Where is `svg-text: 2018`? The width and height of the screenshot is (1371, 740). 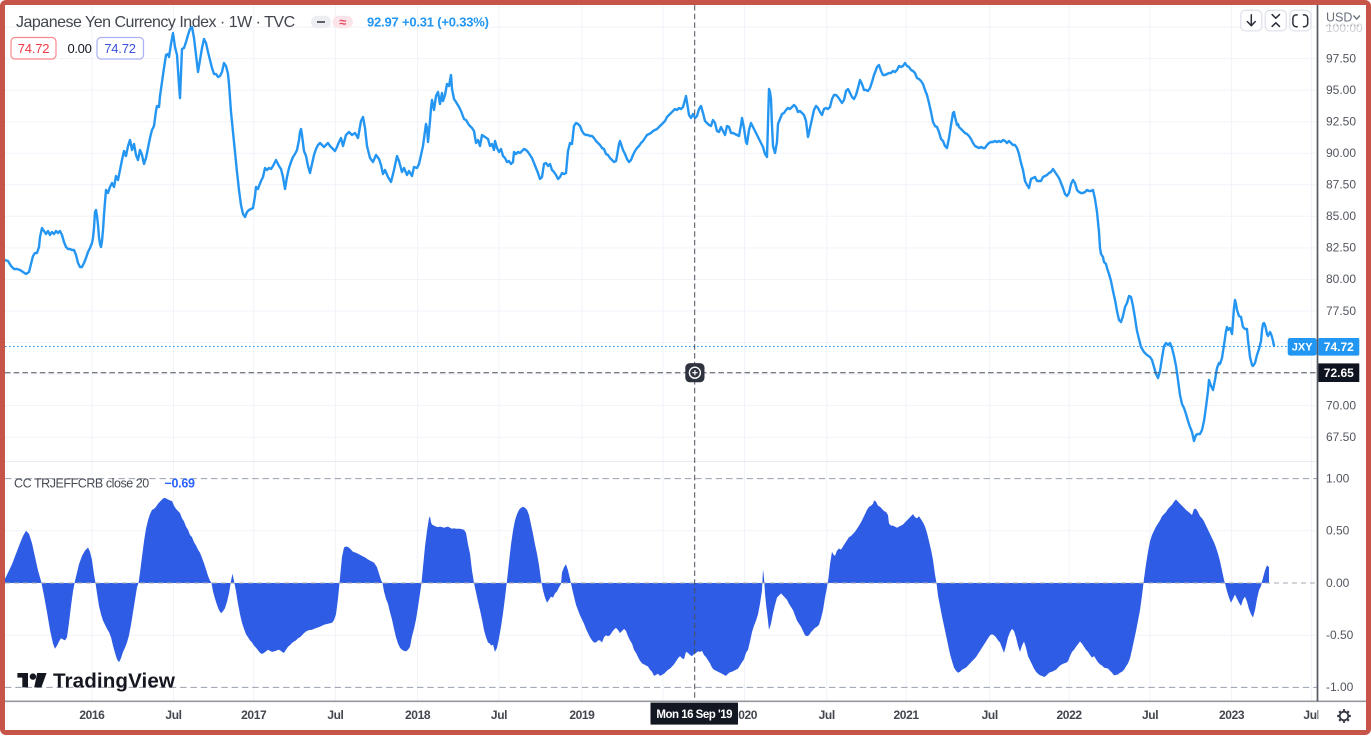
svg-text: 2018 is located at coordinates (418, 715).